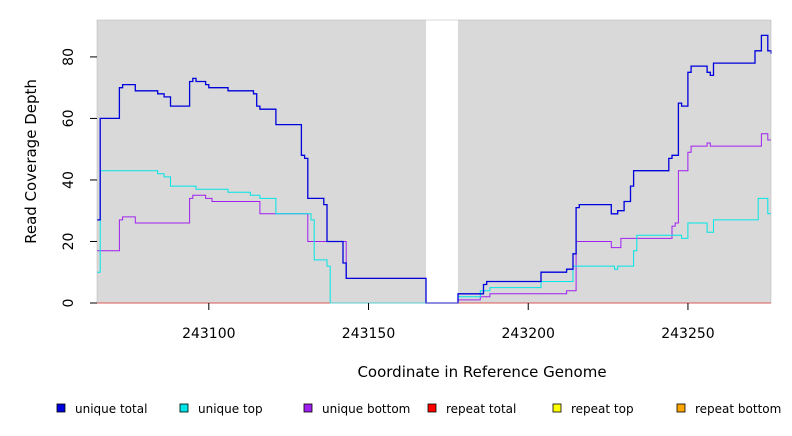 Image resolution: width=792 pixels, height=436 pixels. I want to click on y-tick-label: 40, so click(69, 180).